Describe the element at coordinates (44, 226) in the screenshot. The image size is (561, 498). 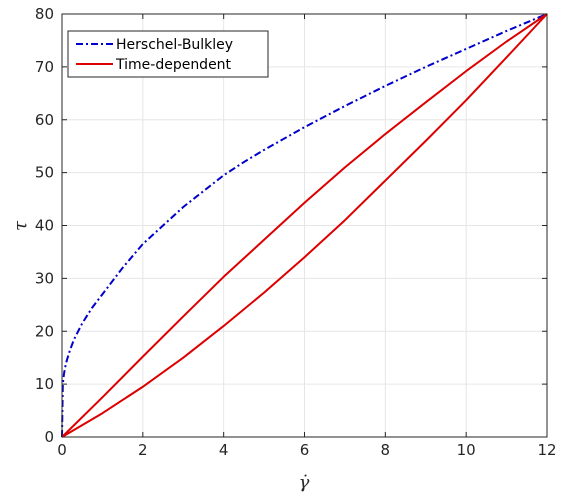
I see `y-tick-label: 40` at that location.